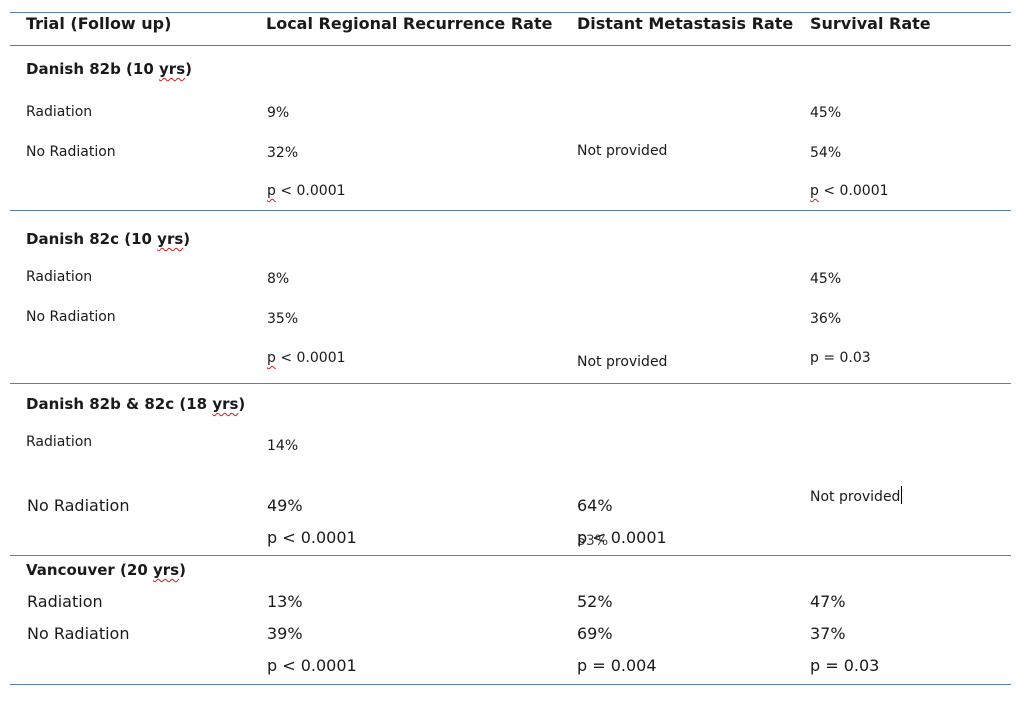 This screenshot has width=1024, height=702. What do you see at coordinates (595, 505) in the screenshot?
I see `distant-metastasis-value: 64%` at bounding box center [595, 505].